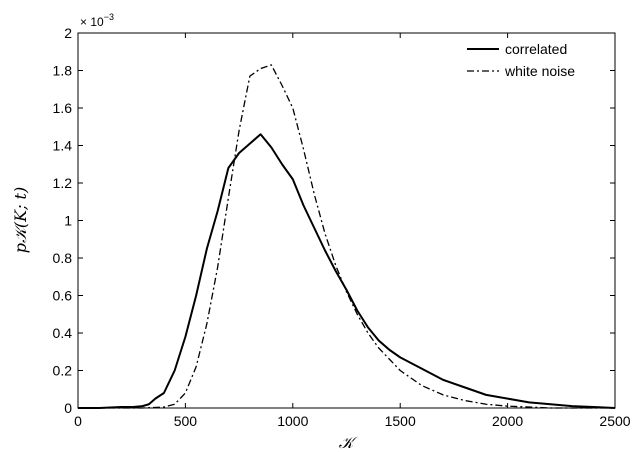  I want to click on y-tick-label: 2, so click(68, 33).